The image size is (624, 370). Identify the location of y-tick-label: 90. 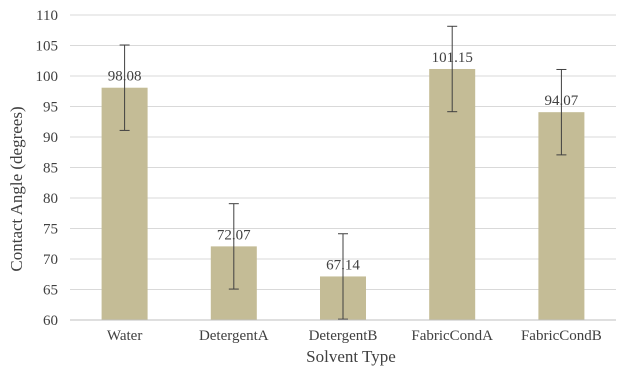
(50, 138).